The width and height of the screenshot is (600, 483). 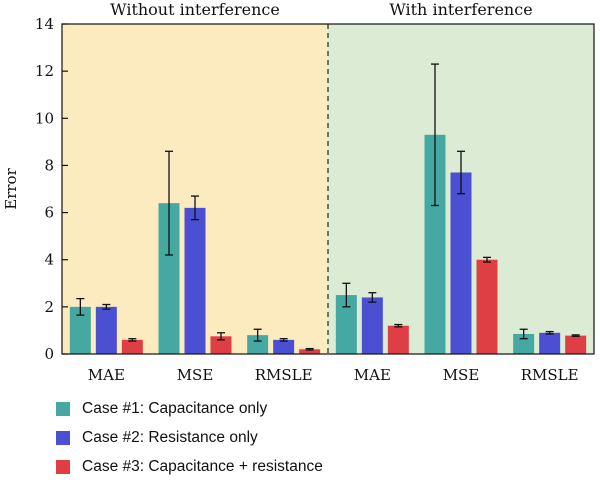 What do you see at coordinates (372, 375) in the screenshot?
I see `category-label-4: MAE` at bounding box center [372, 375].